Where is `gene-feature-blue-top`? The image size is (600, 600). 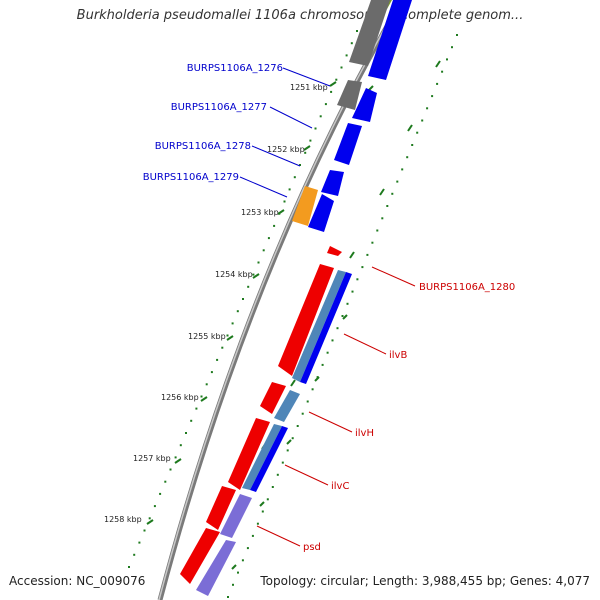 gene-feature-blue-top is located at coordinates (390, 40).